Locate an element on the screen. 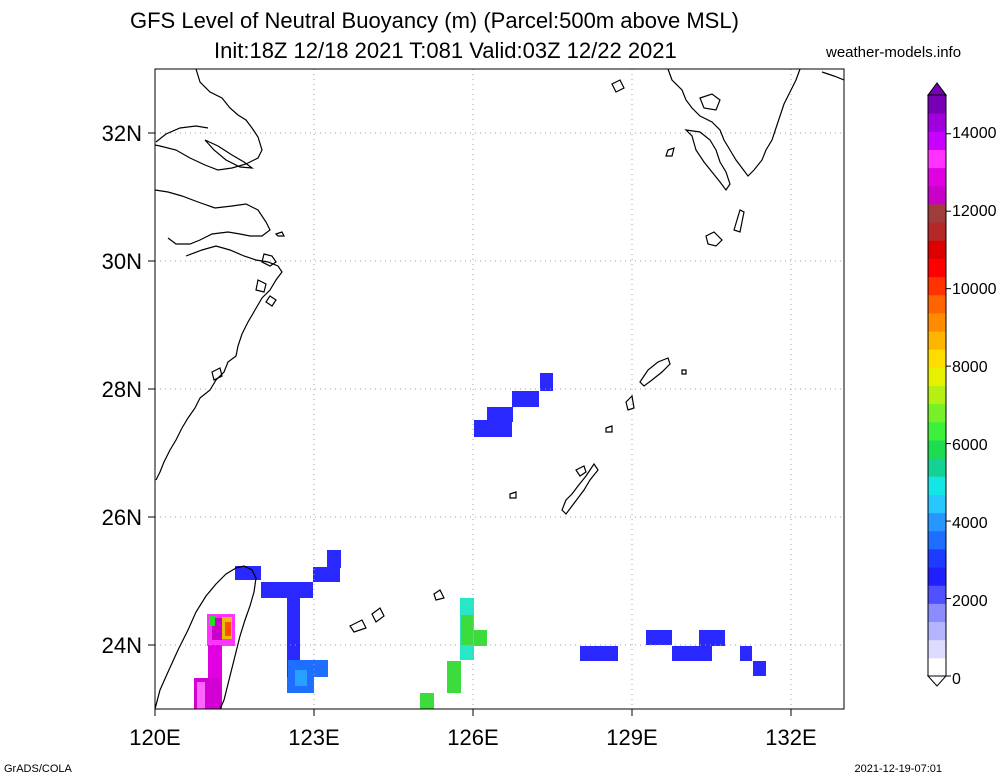 The image size is (1000, 779). colorbar-label-0: 0 is located at coordinates (956, 679).